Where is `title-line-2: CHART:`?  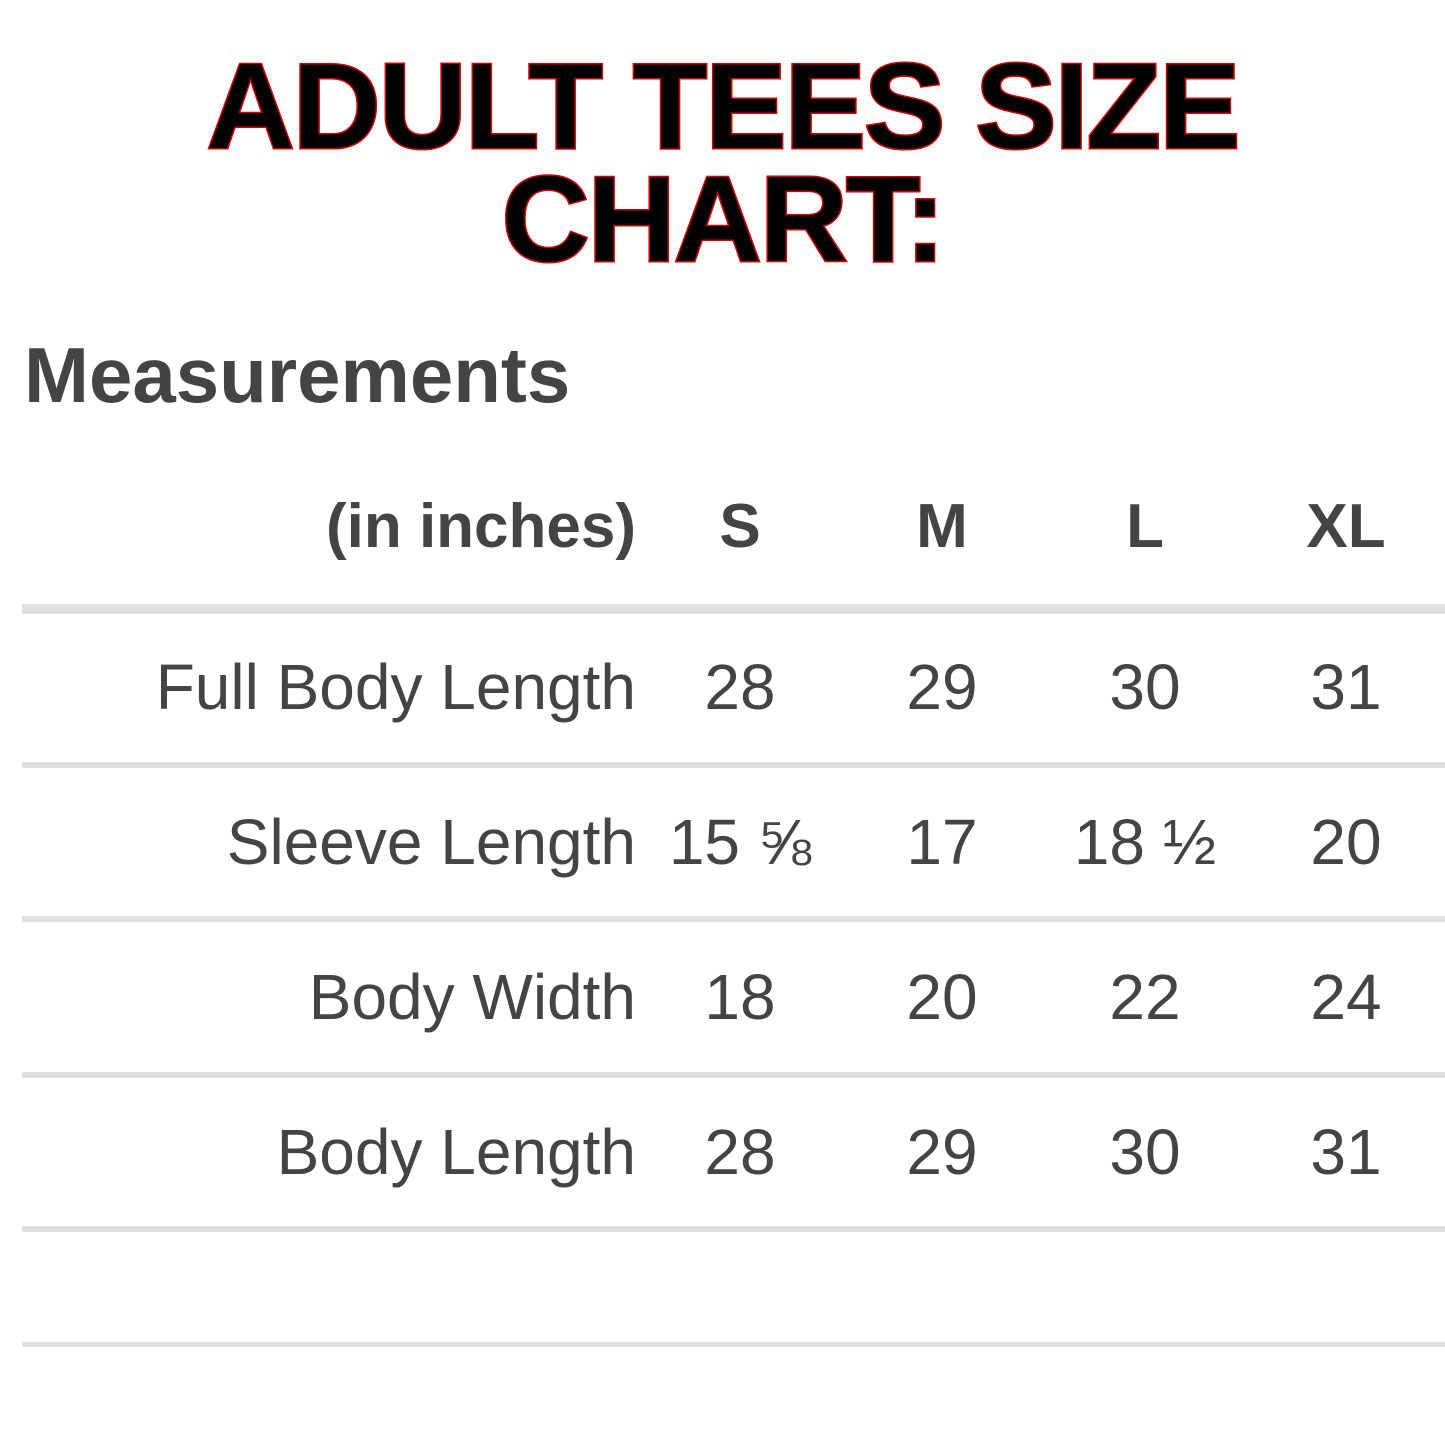 title-line-2: CHART: is located at coordinates (723, 219).